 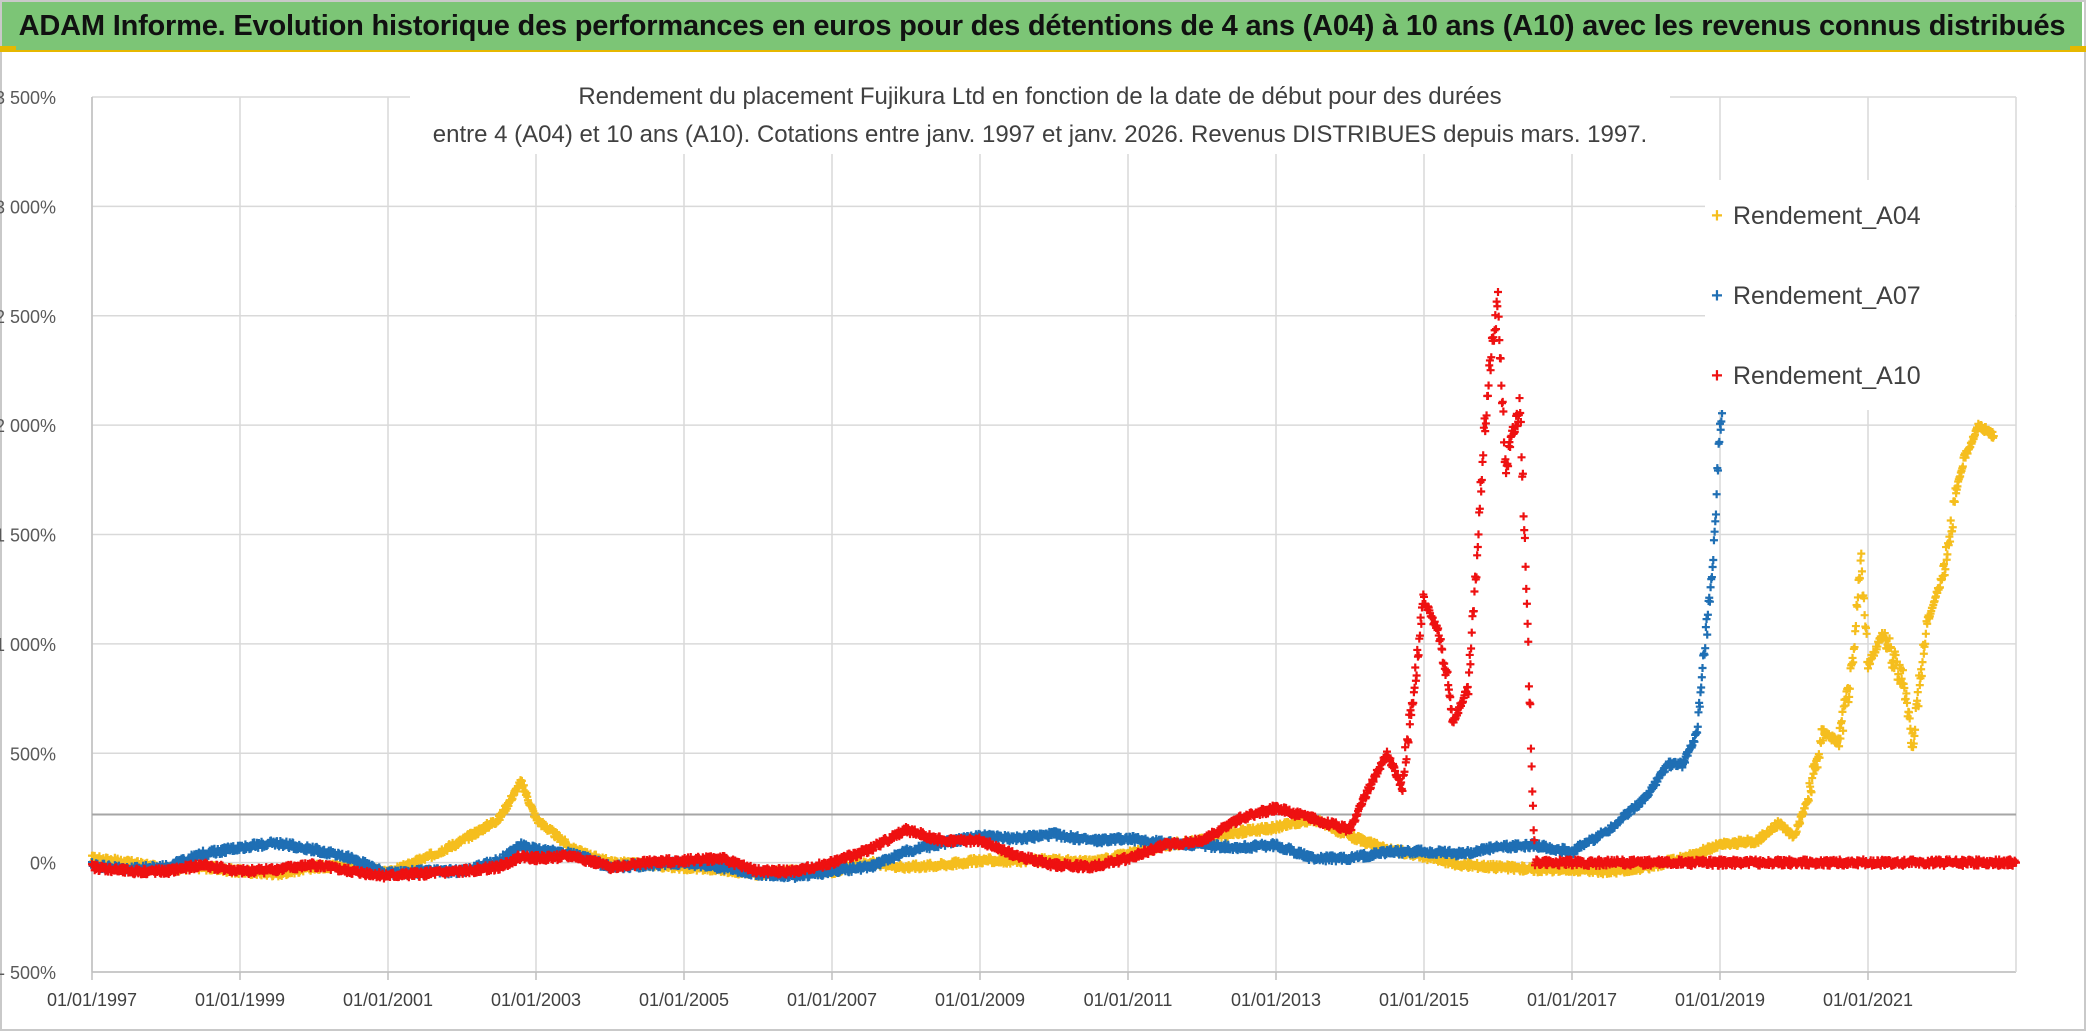 I want to click on y-tick-label: 2 000%, so click(x=28, y=426).